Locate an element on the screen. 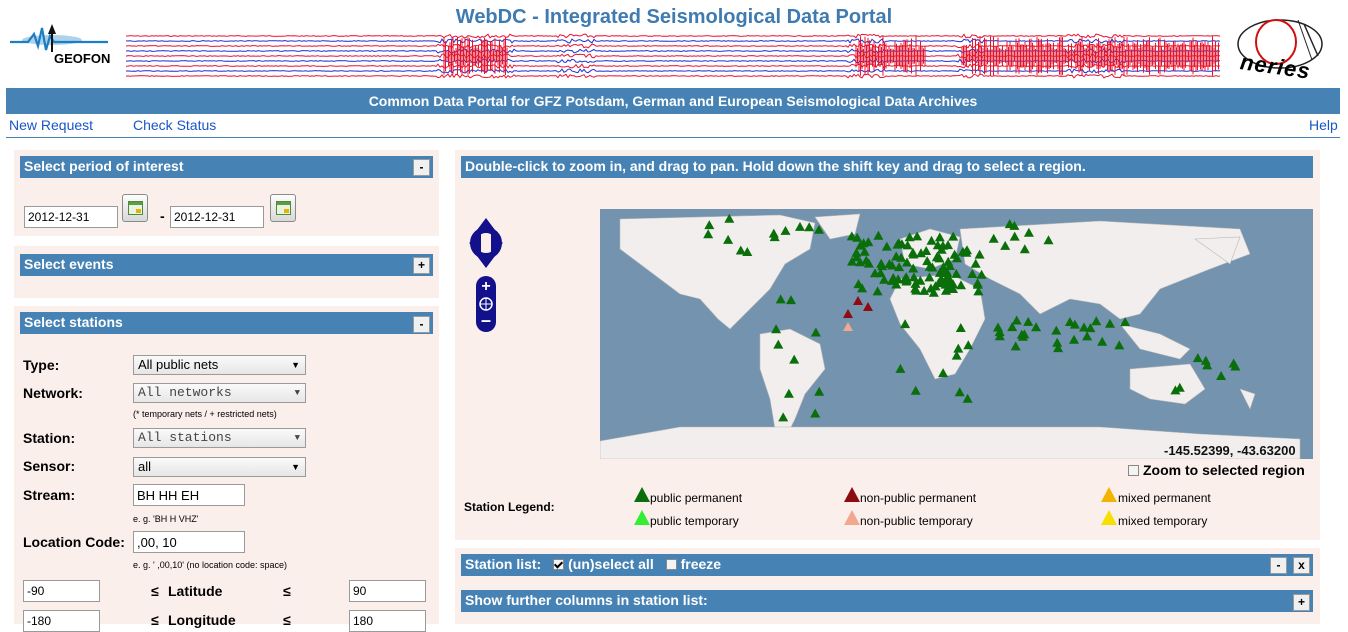  end-date-input is located at coordinates (217, 217).